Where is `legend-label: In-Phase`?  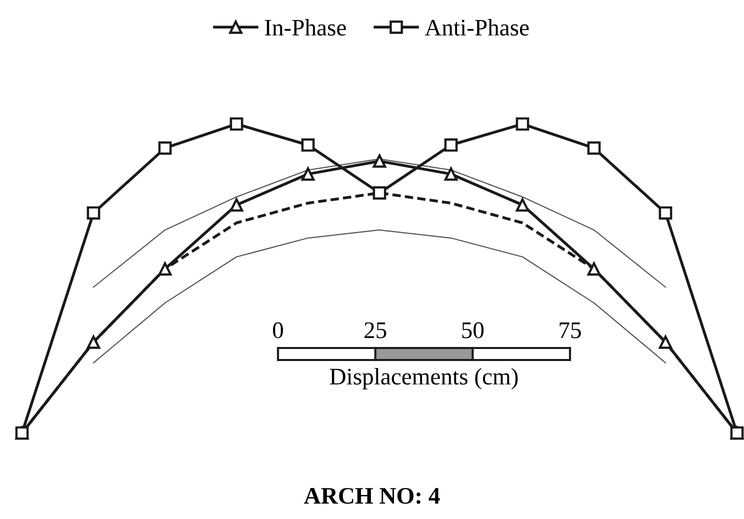 legend-label: In-Phase is located at coordinates (305, 27).